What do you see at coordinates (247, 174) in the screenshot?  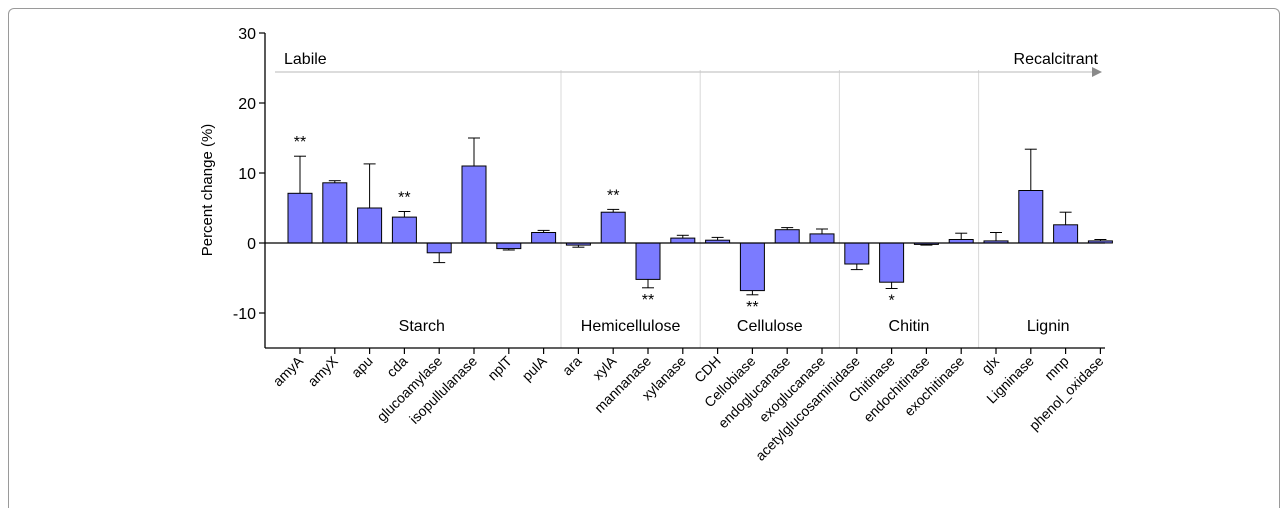 I see `y-tick-label: 10` at bounding box center [247, 174].